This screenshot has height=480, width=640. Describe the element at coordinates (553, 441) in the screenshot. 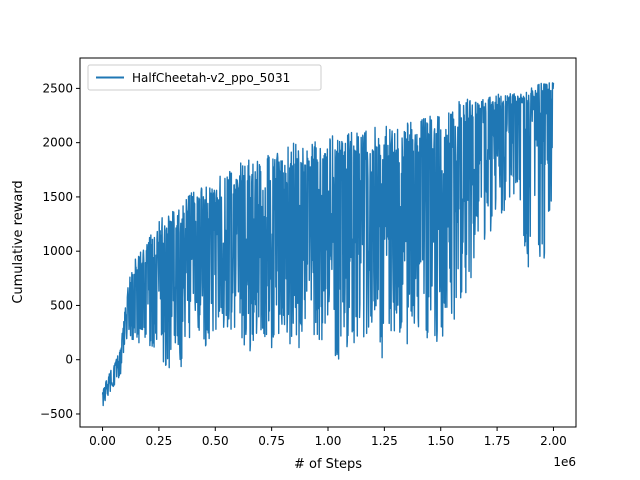

I see `x-tick-label: 2.00` at that location.